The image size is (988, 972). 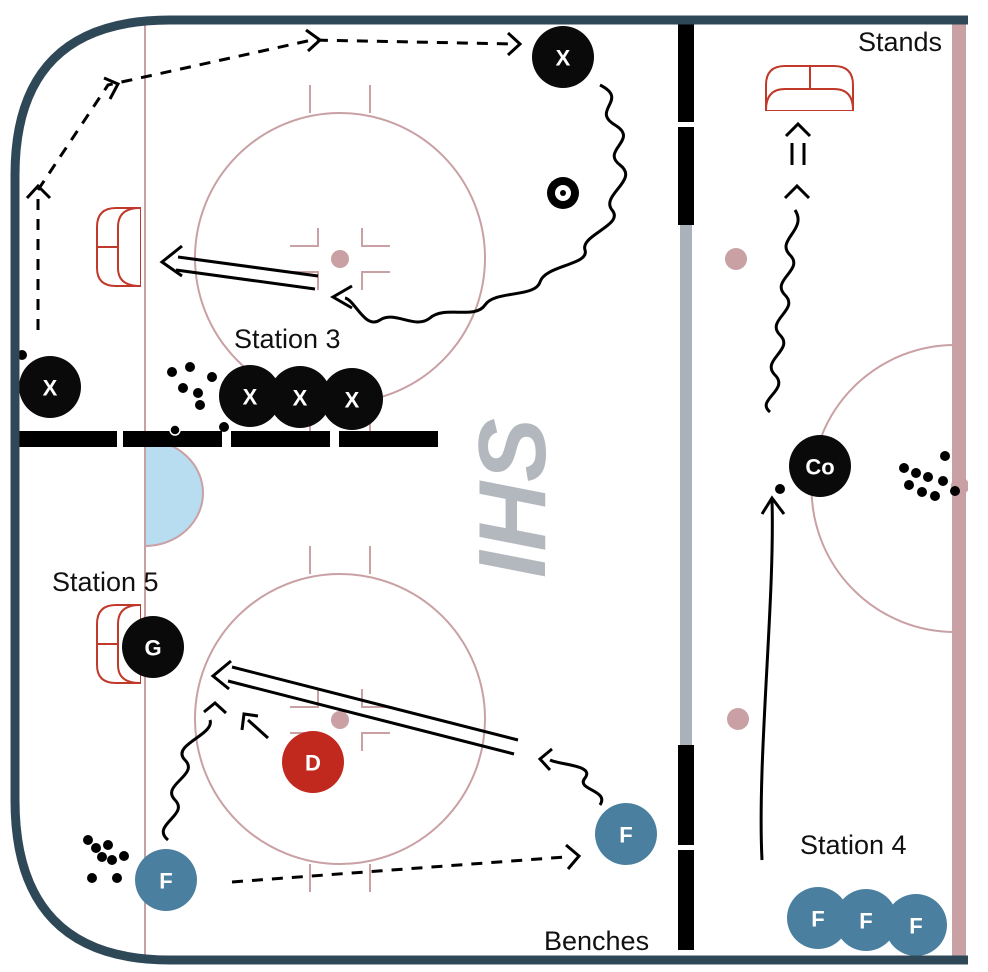 I want to click on divider-line, so click(x=686, y=485).